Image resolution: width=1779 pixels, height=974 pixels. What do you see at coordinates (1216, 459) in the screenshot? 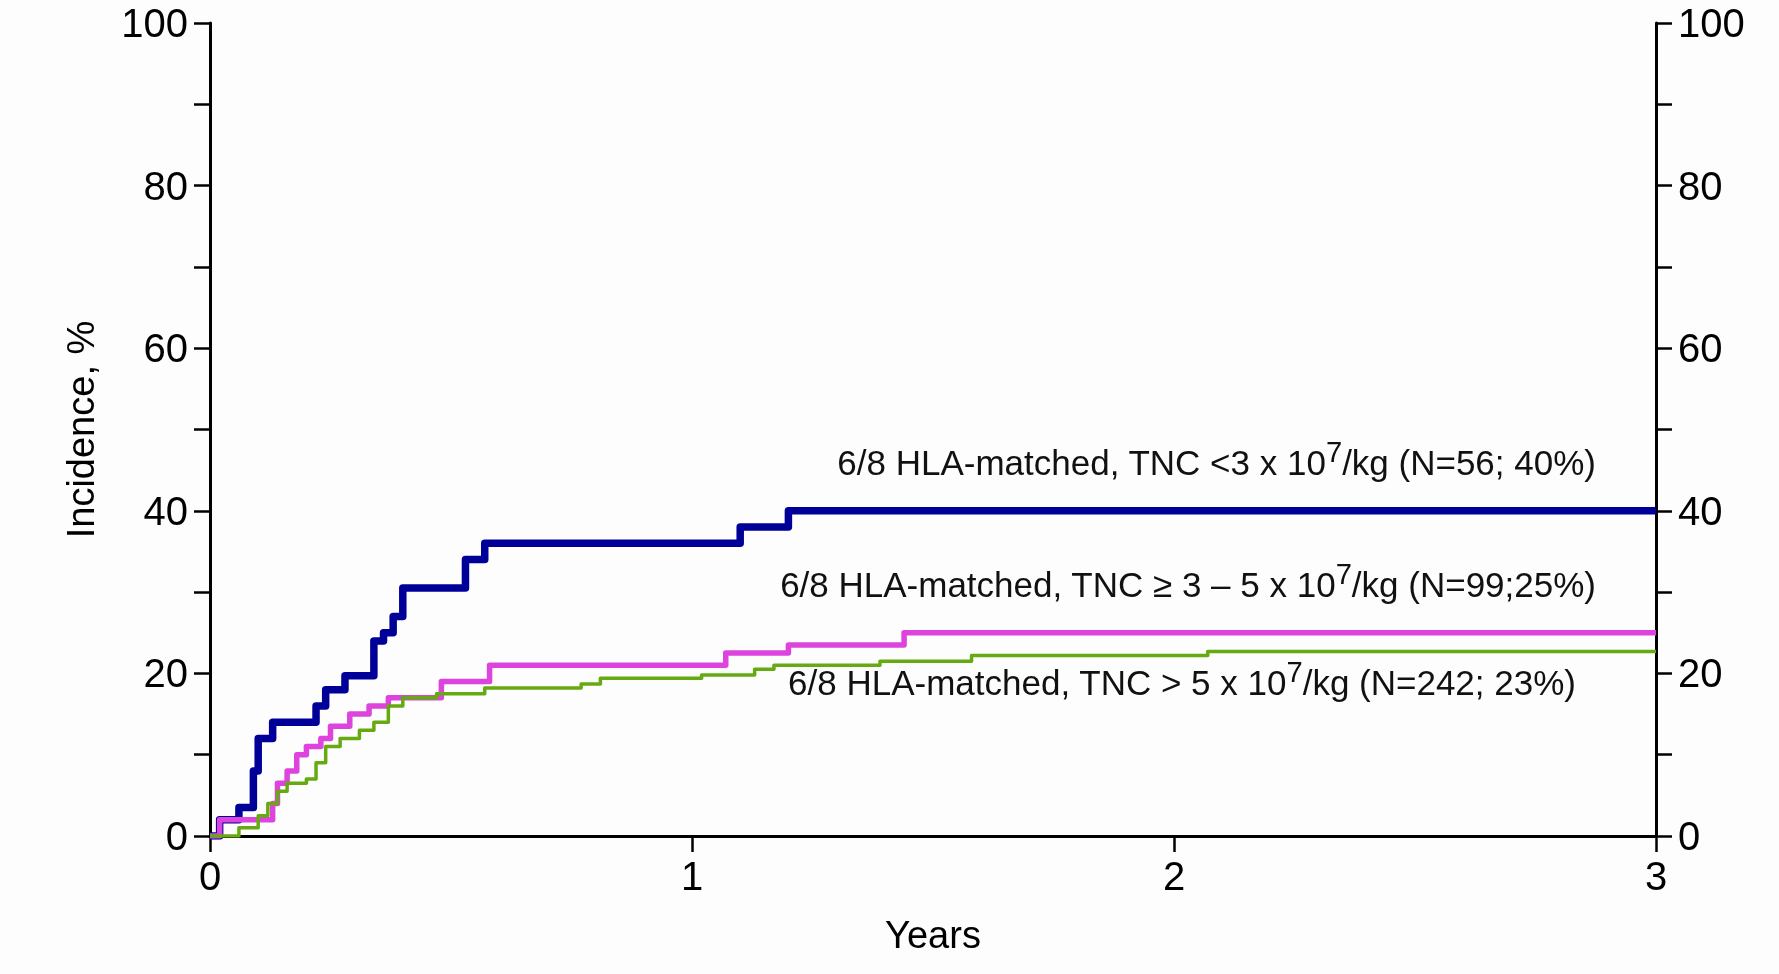
I see `series-label: 6/8 HLA-matched, TNC <3 x 10$^{7}$/kg (N=56; 40%)` at bounding box center [1216, 459].